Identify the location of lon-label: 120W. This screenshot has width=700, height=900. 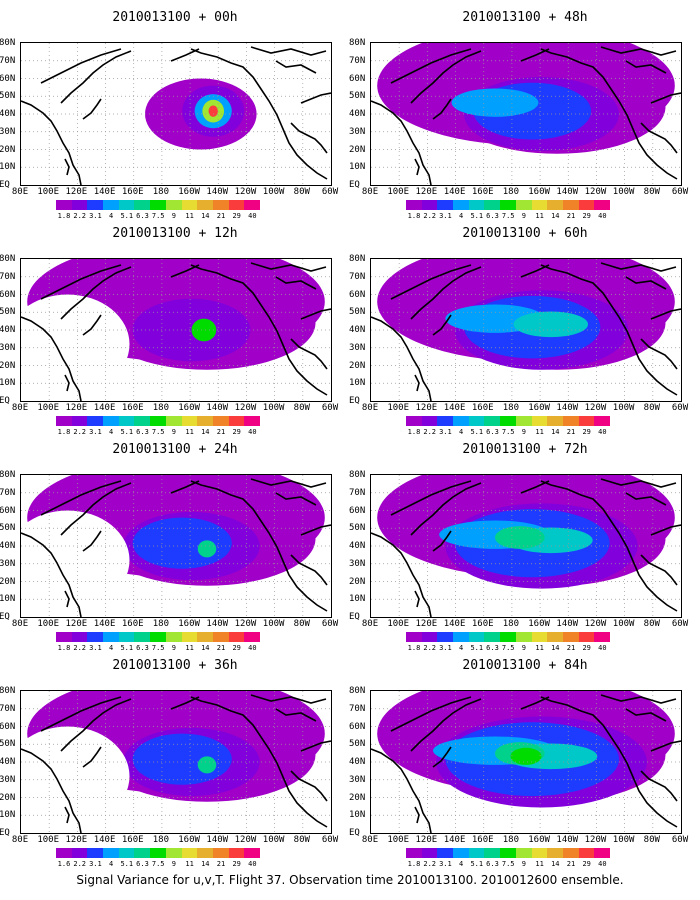
(245, 408).